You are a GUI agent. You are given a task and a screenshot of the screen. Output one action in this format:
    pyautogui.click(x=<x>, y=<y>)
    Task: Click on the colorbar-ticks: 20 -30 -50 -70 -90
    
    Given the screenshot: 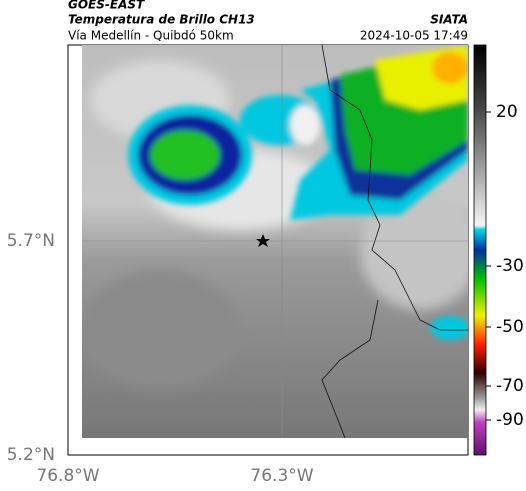 What is the action you would take?
    pyautogui.click(x=505, y=266)
    